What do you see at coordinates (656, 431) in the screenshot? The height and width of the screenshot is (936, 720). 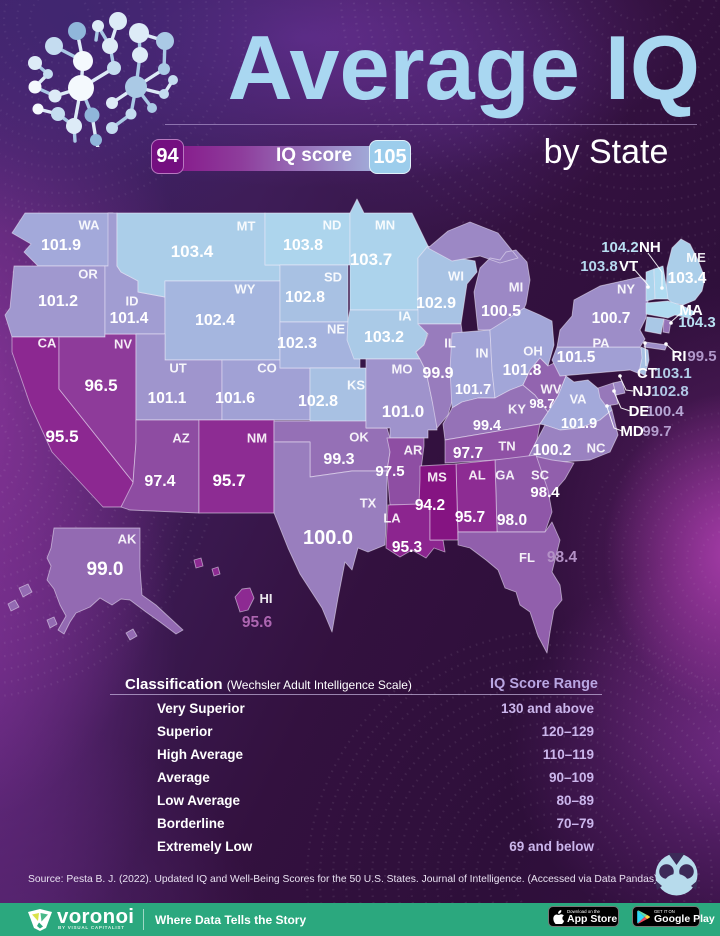 I see `svg-text: 99.7` at bounding box center [656, 431].